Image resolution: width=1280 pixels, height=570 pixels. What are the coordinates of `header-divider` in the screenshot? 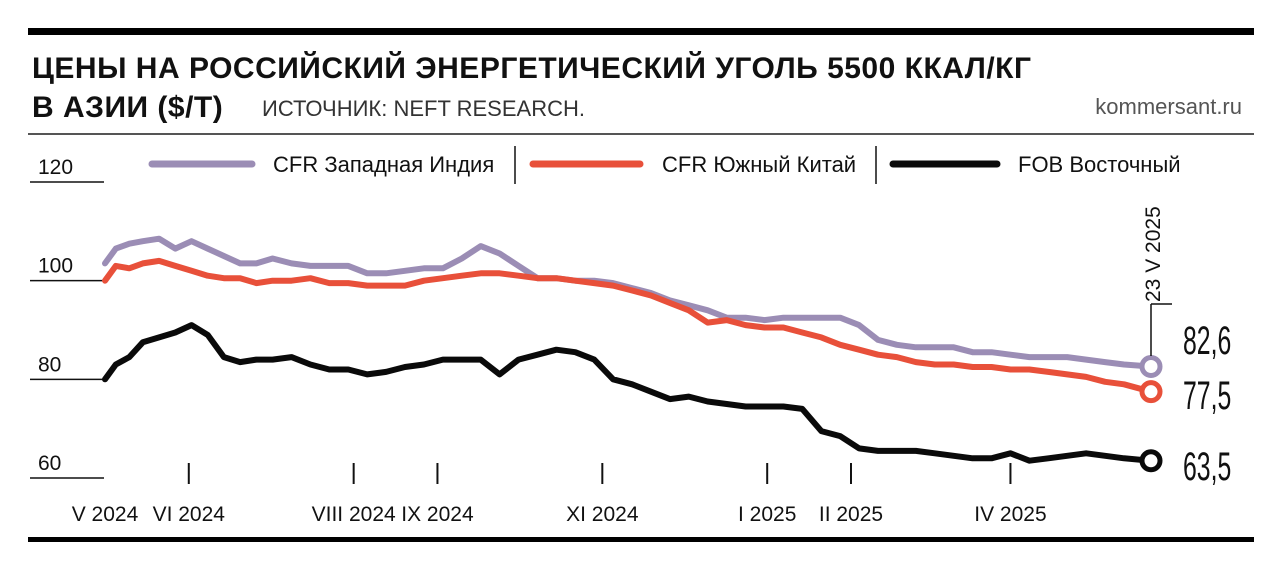 It's located at (641, 134).